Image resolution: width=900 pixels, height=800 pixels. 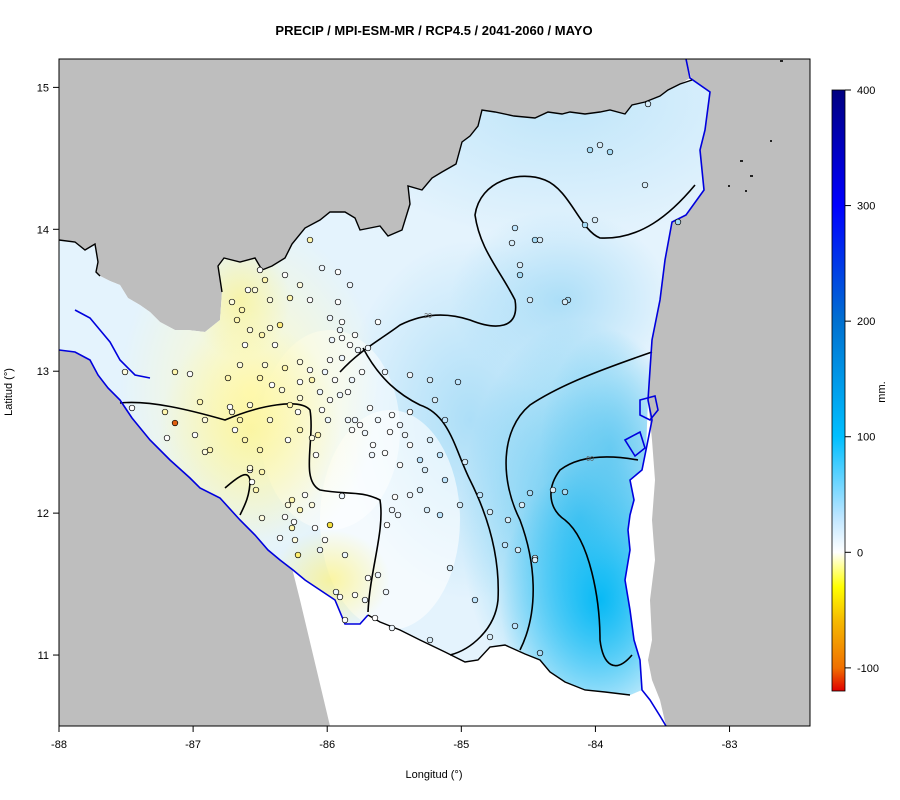 What do you see at coordinates (634, 444) in the screenshot?
I see `lagoon-coast` at bounding box center [634, 444].